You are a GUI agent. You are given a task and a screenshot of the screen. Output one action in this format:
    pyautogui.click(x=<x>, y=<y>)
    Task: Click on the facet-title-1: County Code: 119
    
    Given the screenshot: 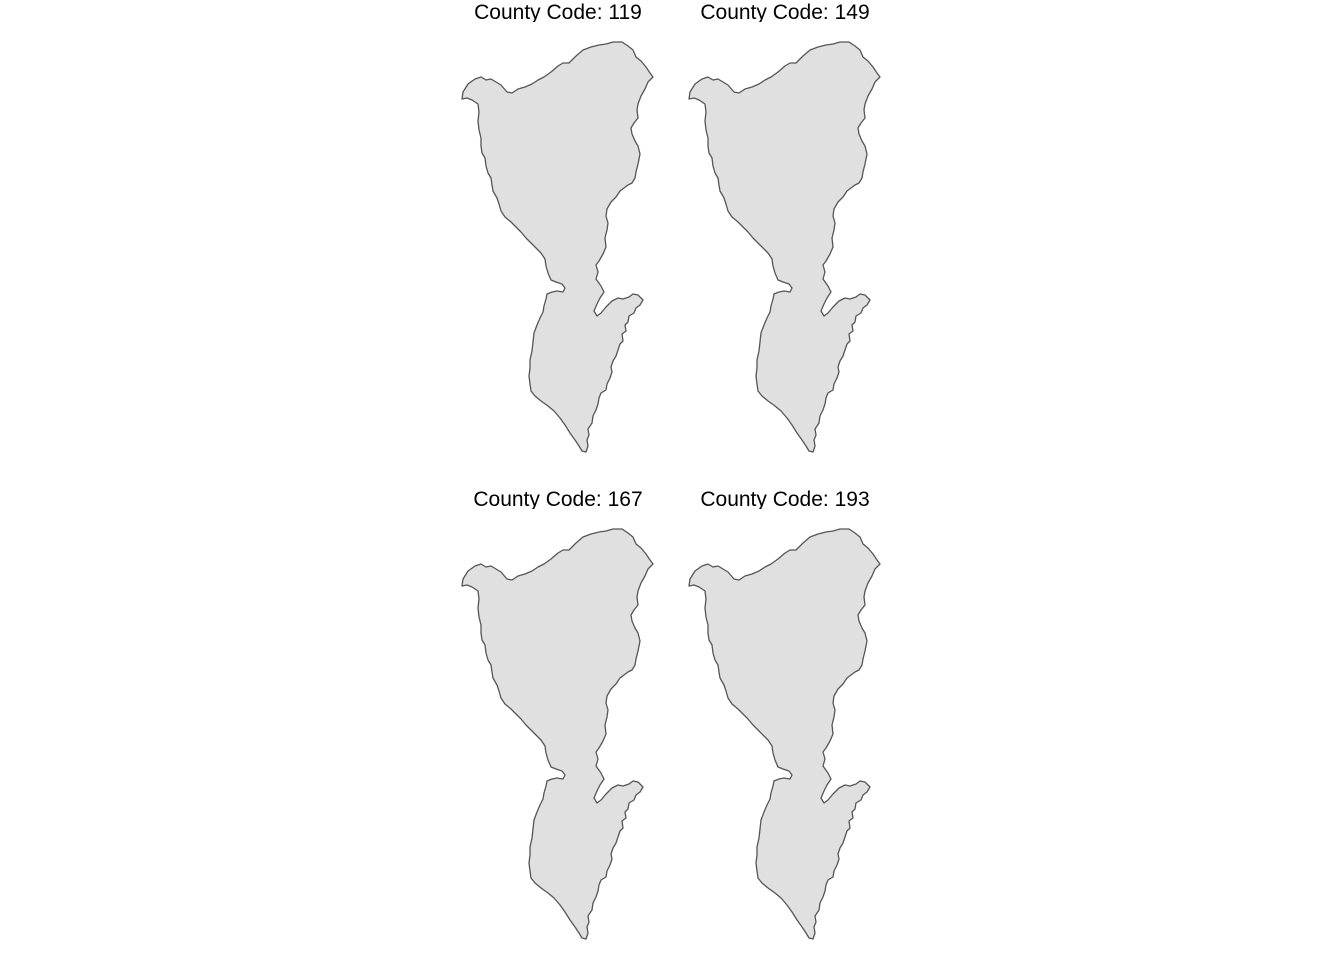 What is the action you would take?
    pyautogui.click(x=558, y=11)
    